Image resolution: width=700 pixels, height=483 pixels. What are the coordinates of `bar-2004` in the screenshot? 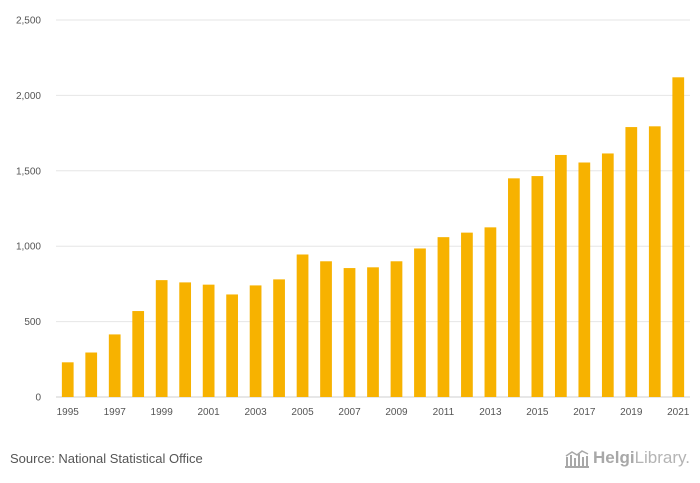 It's located at (279, 338).